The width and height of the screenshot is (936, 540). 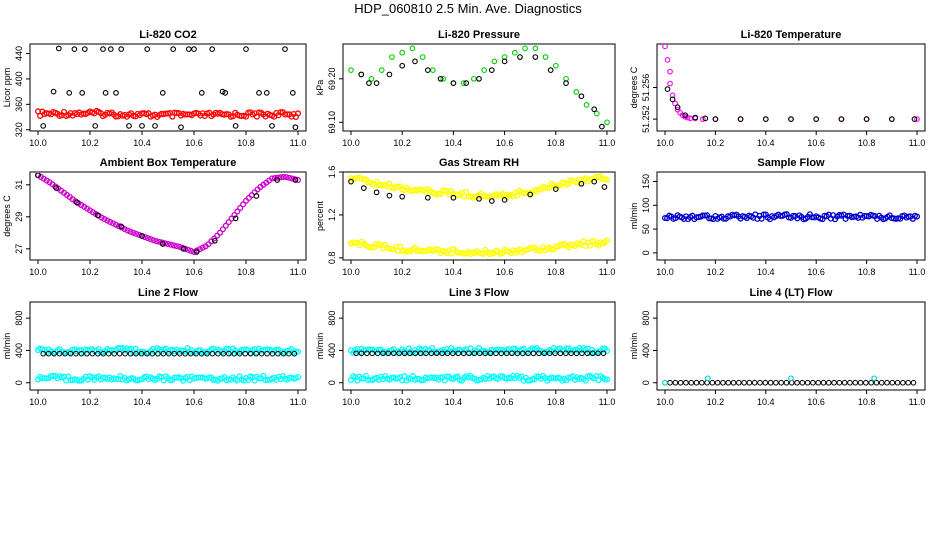 I want to click on y-tick-label: 0, so click(x=646, y=252).